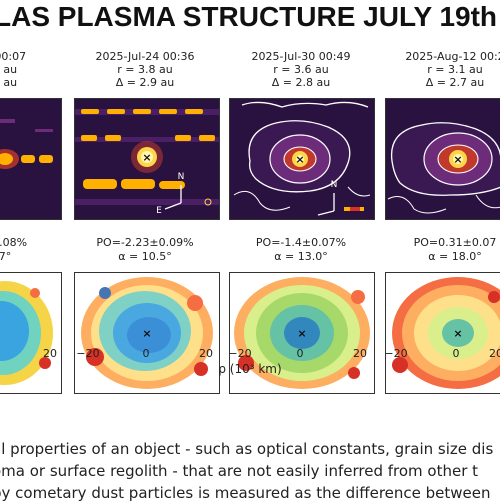 This screenshot has height=504, width=500. I want to click on obs-delta: Δ = 2.9 au, so click(145, 82).